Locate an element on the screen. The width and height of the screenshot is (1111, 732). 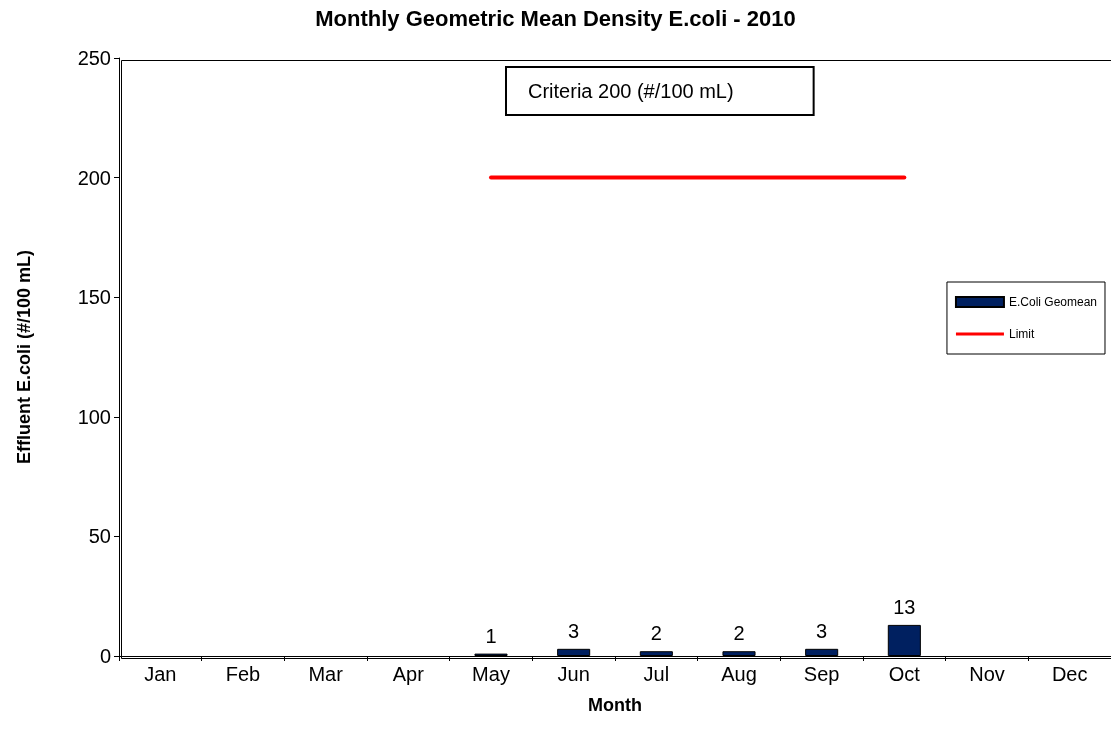
y-axis-title: Effluent E.coli (#/100 mL) is located at coordinates (24, 357).